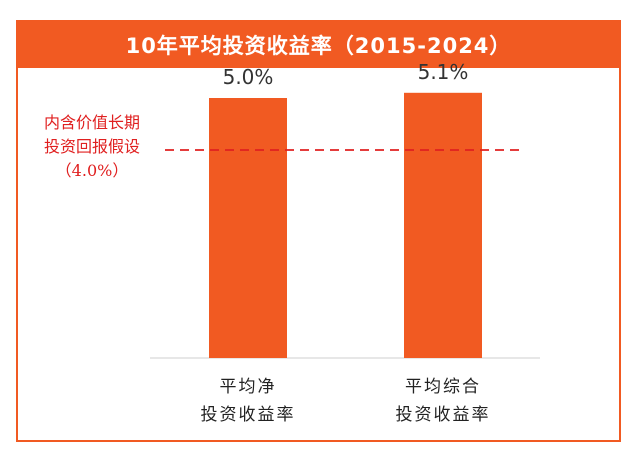 The image size is (640, 455). Describe the element at coordinates (248, 415) in the screenshot. I see `category-label-1-line-2: 投资收益率` at that location.